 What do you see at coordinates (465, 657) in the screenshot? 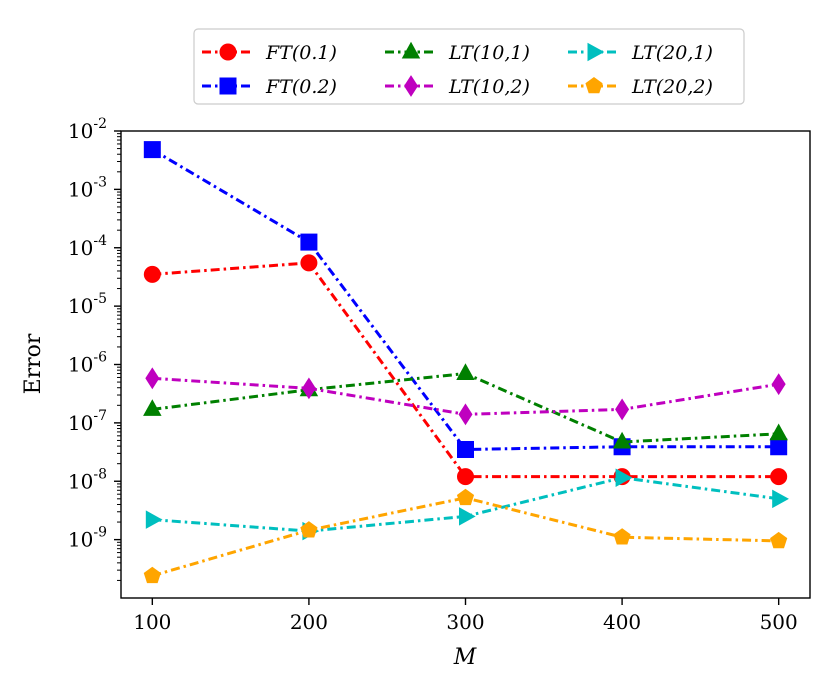
I see `x-axis-label: M` at bounding box center [465, 657].